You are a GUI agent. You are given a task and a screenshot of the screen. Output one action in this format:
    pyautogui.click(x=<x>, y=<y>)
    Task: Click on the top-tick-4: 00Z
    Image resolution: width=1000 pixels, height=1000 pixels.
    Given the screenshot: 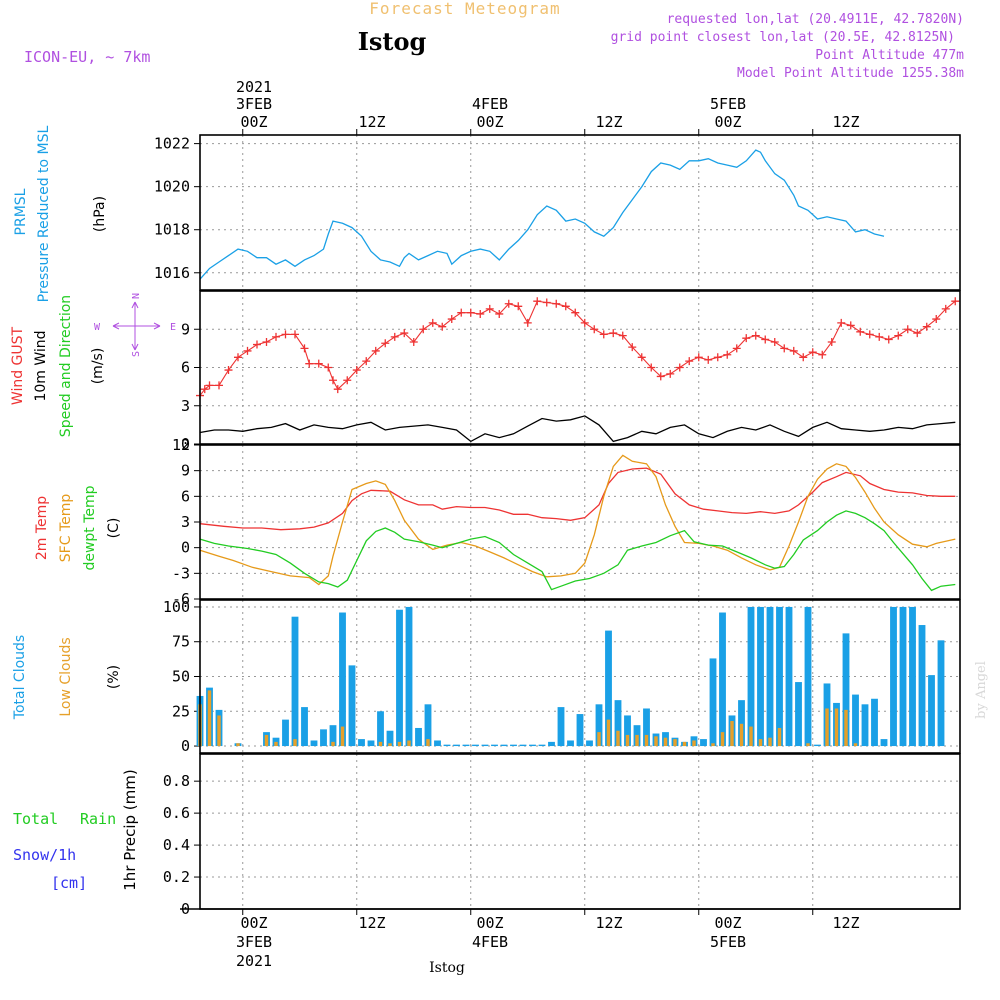 What is the action you would take?
    pyautogui.click(x=727, y=122)
    